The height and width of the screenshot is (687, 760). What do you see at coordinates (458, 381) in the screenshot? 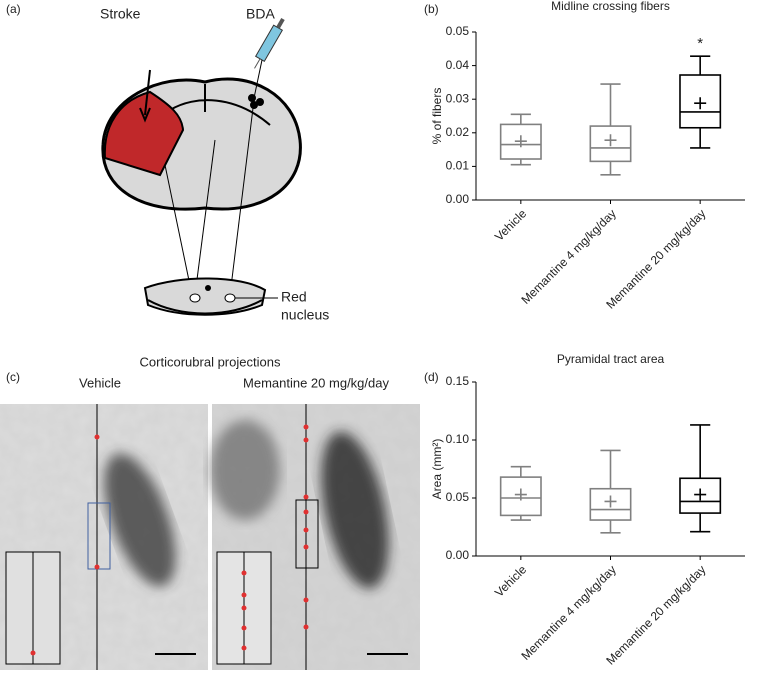
I see `y-tick-label: 0.15` at bounding box center [458, 381].